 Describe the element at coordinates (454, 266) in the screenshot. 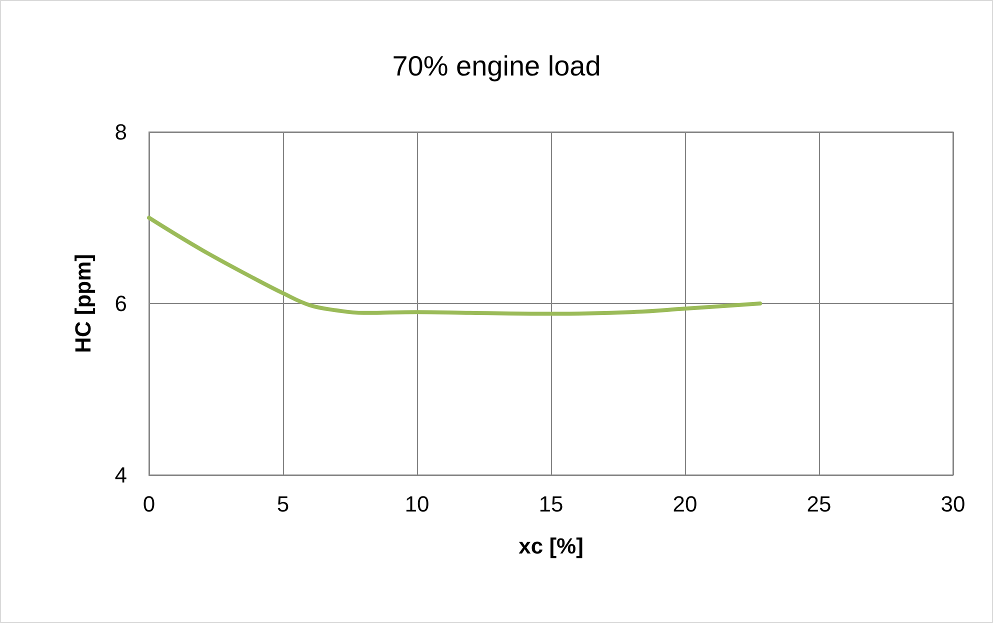

I see `line-series` at that location.